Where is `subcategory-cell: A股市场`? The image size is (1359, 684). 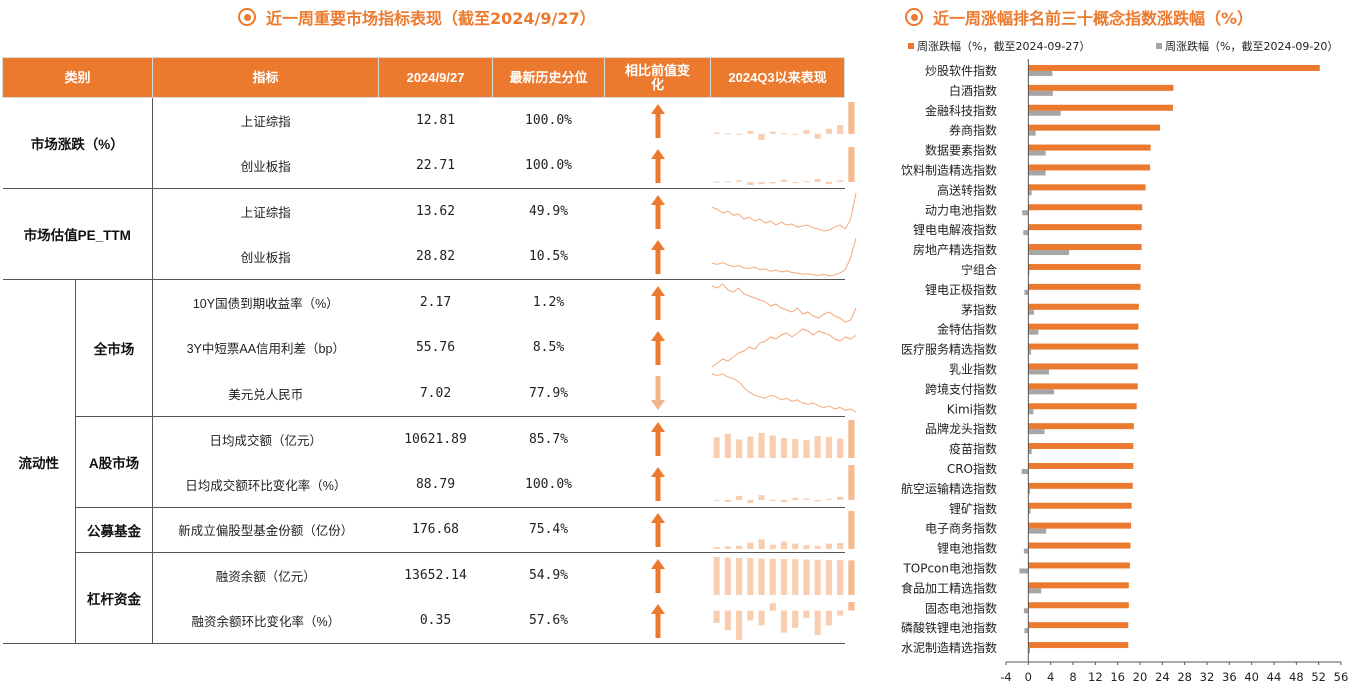
subcategory-cell: A股市场 is located at coordinates (114, 462).